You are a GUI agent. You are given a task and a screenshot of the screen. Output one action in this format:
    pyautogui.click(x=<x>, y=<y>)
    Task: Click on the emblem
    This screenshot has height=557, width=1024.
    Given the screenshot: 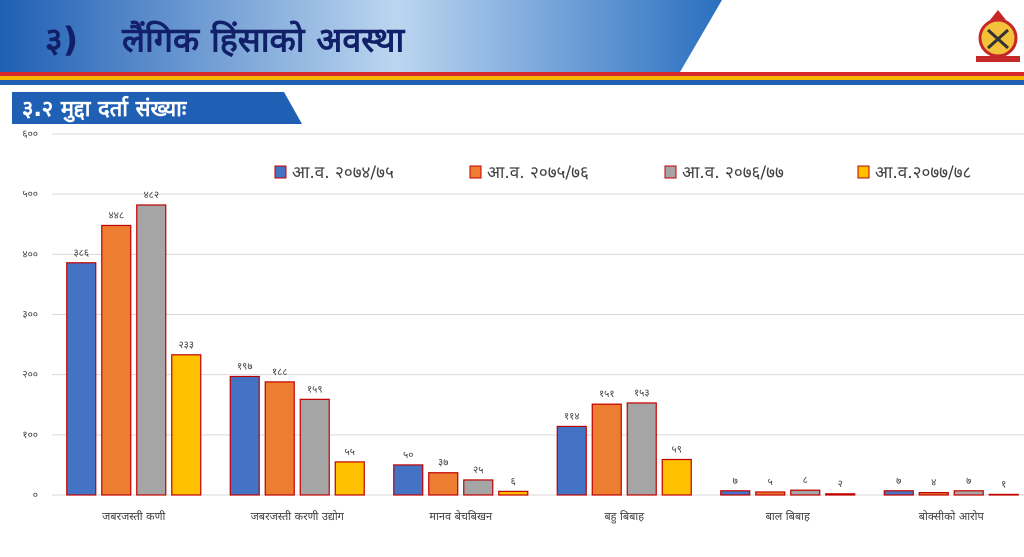 What is the action you would take?
    pyautogui.click(x=998, y=36)
    